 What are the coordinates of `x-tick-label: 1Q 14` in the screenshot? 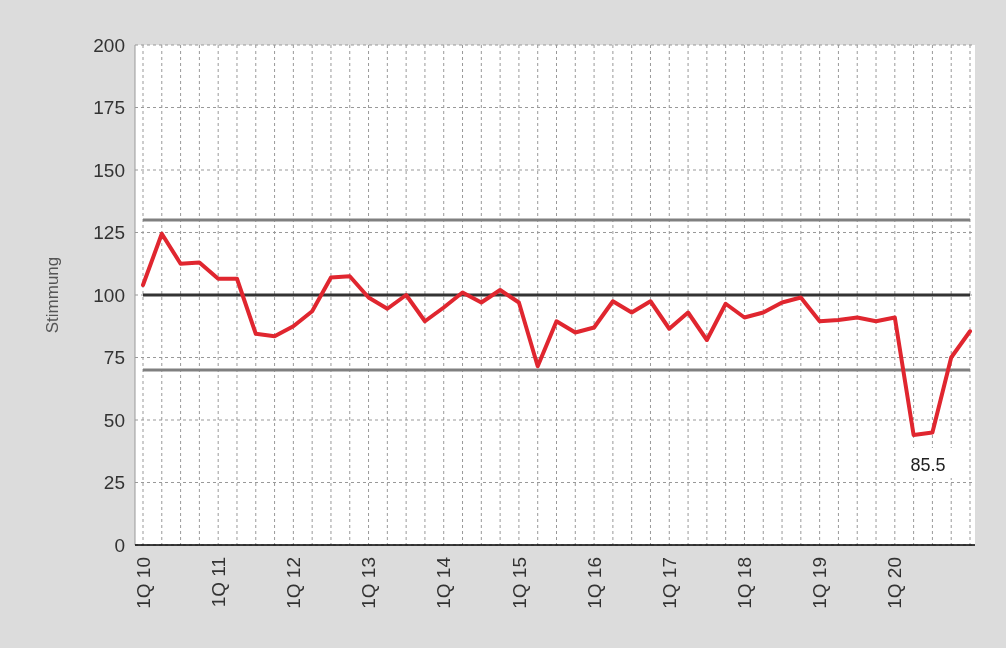 It's located at (444, 582).